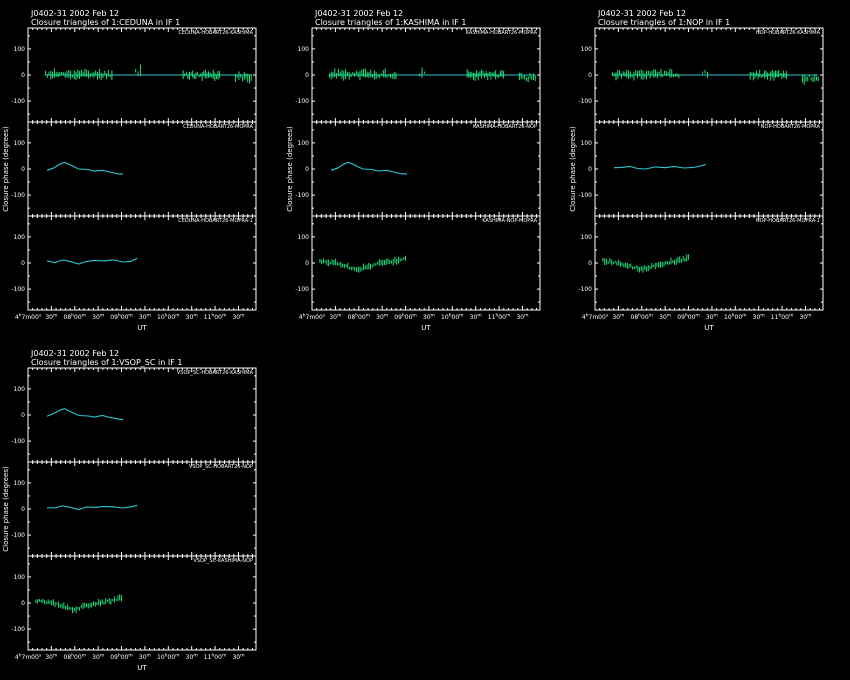 This screenshot has height=680, width=850. Describe the element at coordinates (701, 263) in the screenshot. I see `panel-3: NOP-HOBART26-MOPRA-1 -100 0 100` at that location.